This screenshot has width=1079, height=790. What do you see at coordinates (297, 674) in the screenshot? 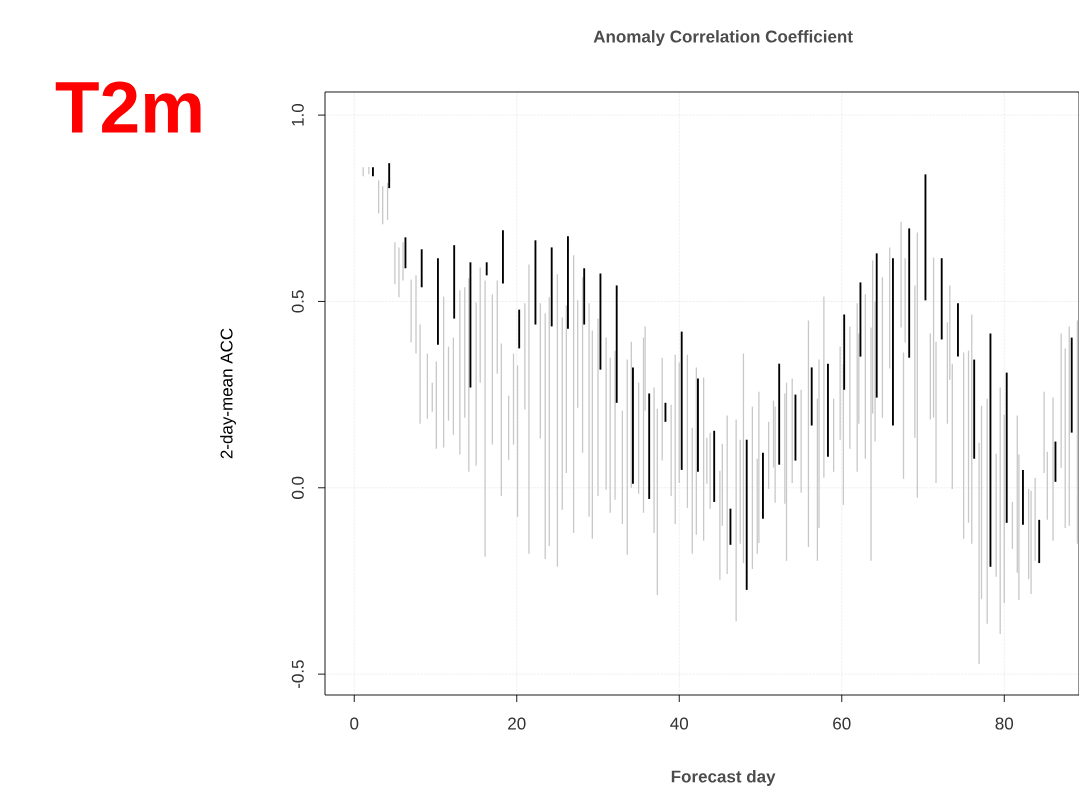
I see `y-tick-label: -0.5` at bounding box center [297, 674].